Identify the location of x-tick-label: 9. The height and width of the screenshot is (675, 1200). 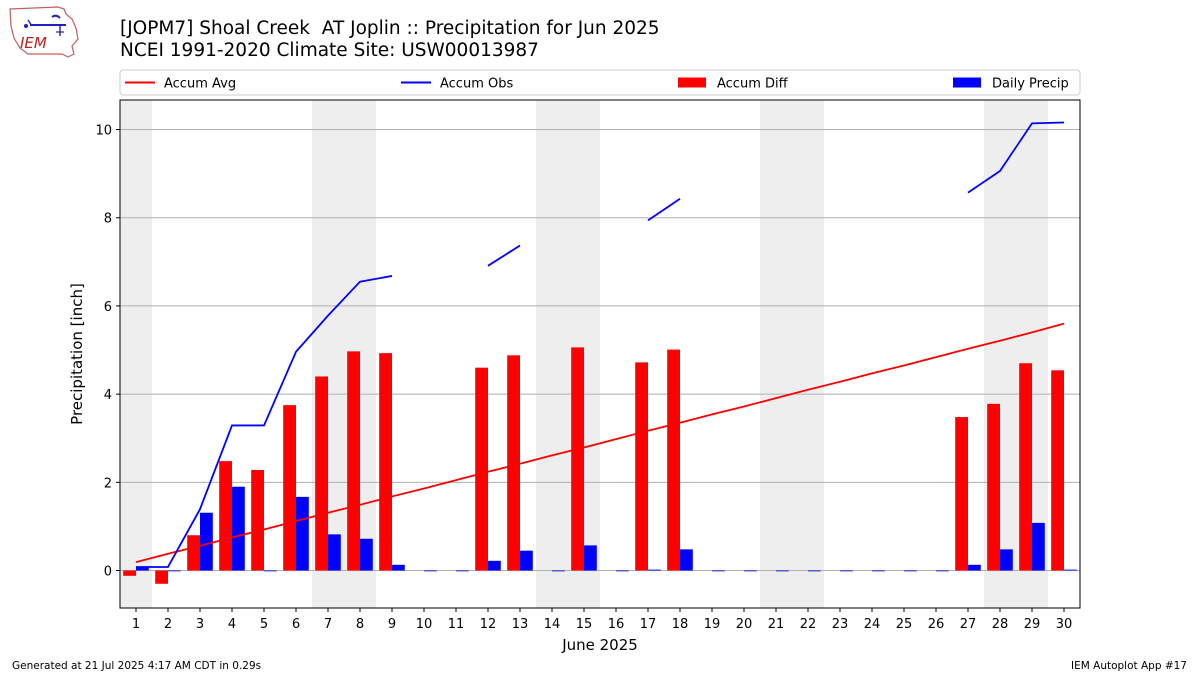
(392, 624).